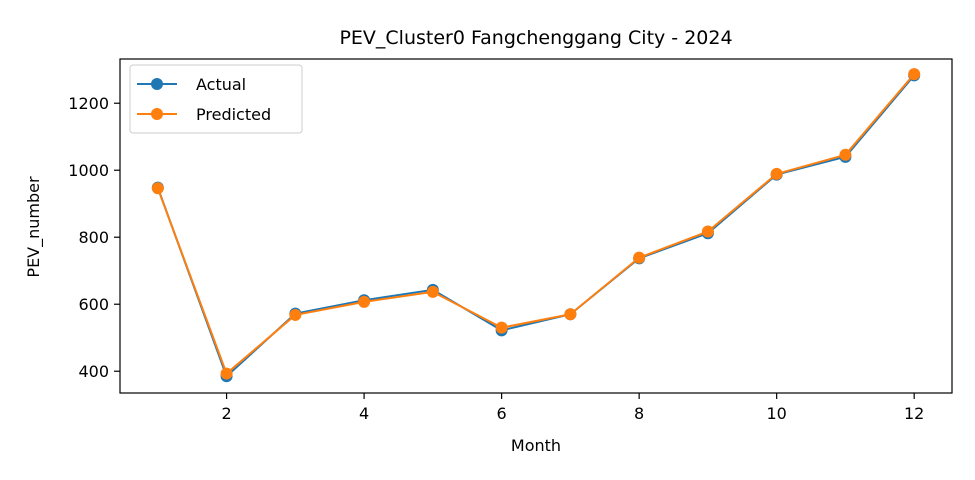 The width and height of the screenshot is (975, 480). I want to click on y-tick-label: 1000, so click(88, 170).